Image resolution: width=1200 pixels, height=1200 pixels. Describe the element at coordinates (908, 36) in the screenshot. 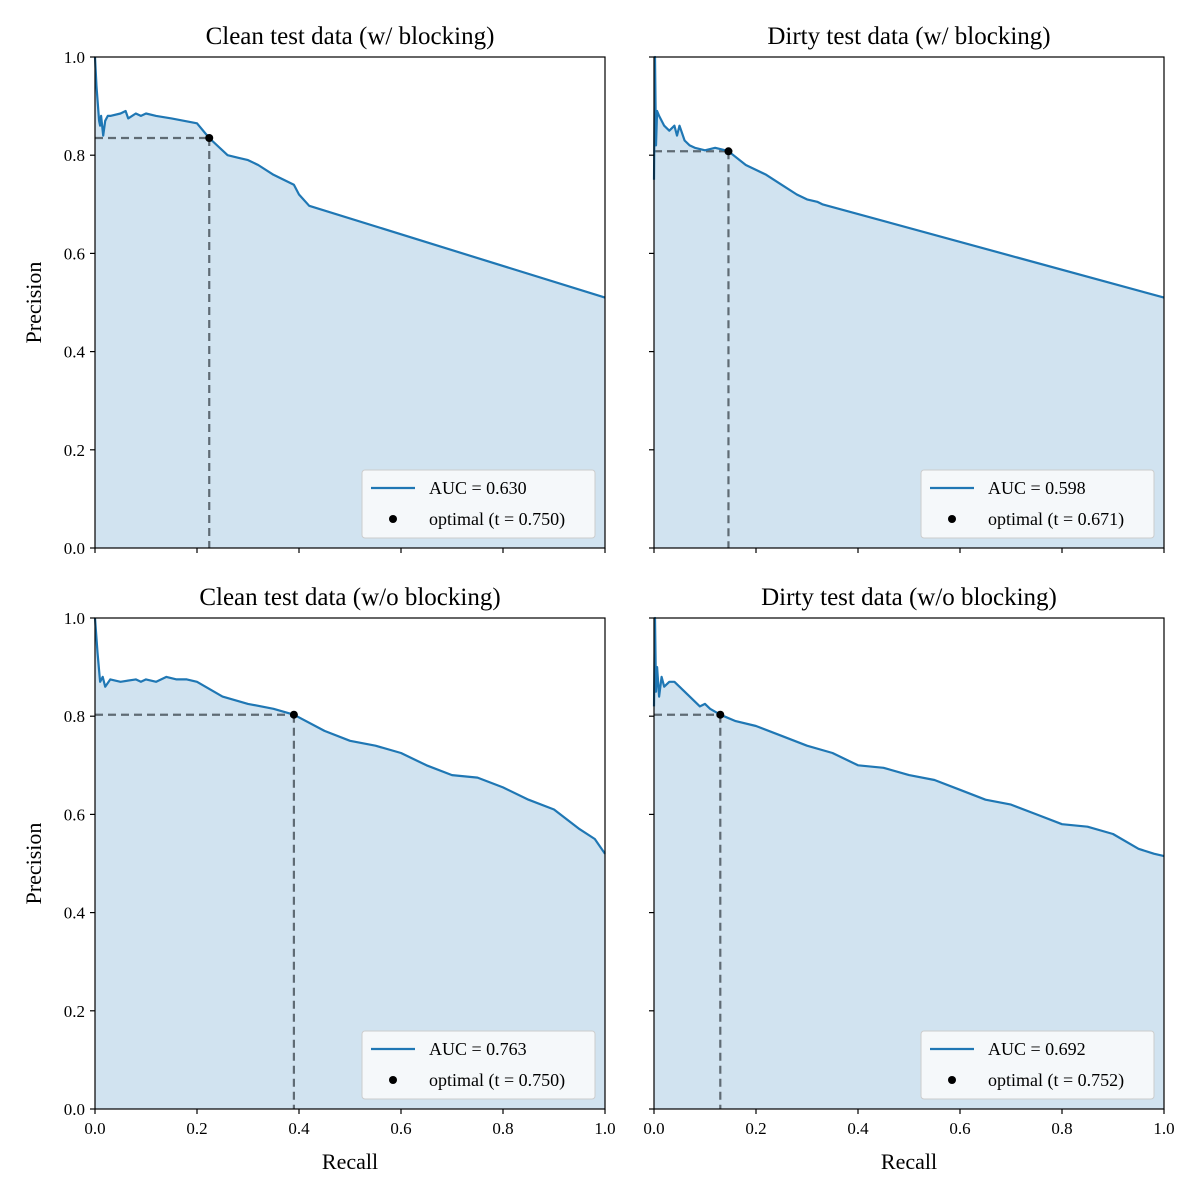

I see `panel-title: Dirty test data (w/ blocking)` at that location.